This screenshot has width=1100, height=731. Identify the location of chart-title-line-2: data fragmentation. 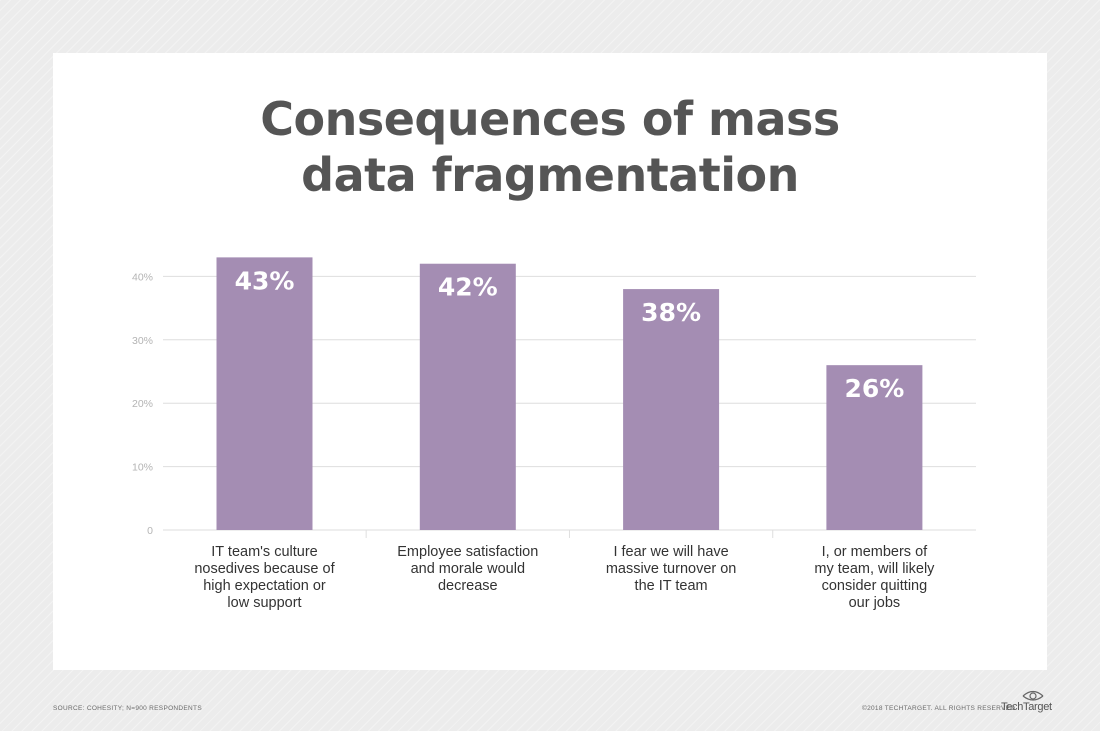
(550, 175).